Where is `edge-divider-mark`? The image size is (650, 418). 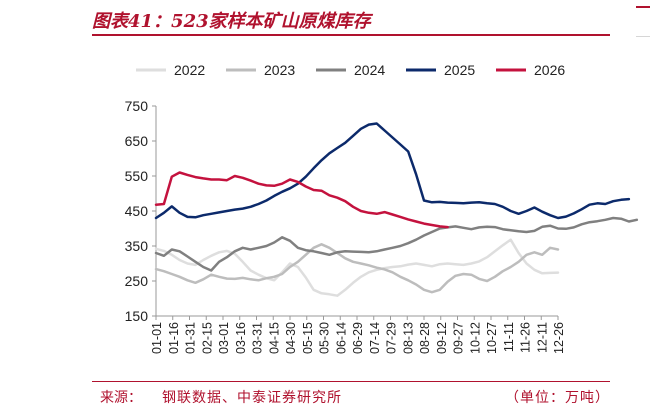 edge-divider-mark is located at coordinates (643, 36).